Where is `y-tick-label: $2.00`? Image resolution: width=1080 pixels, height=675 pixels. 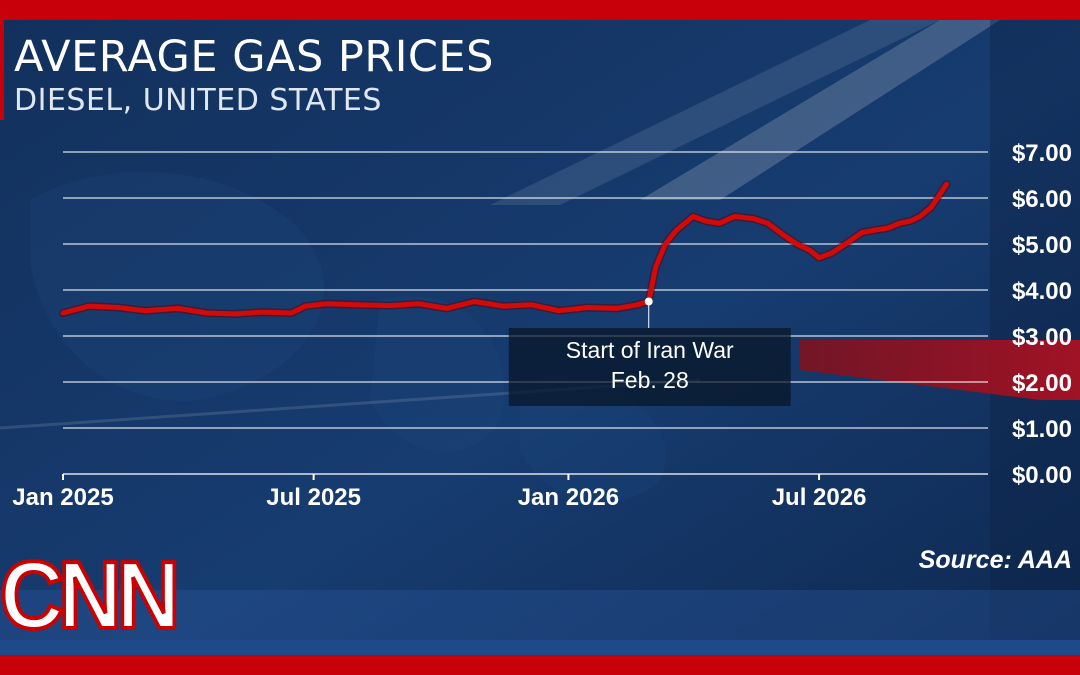
y-tick-label: $2.00 is located at coordinates (1042, 383).